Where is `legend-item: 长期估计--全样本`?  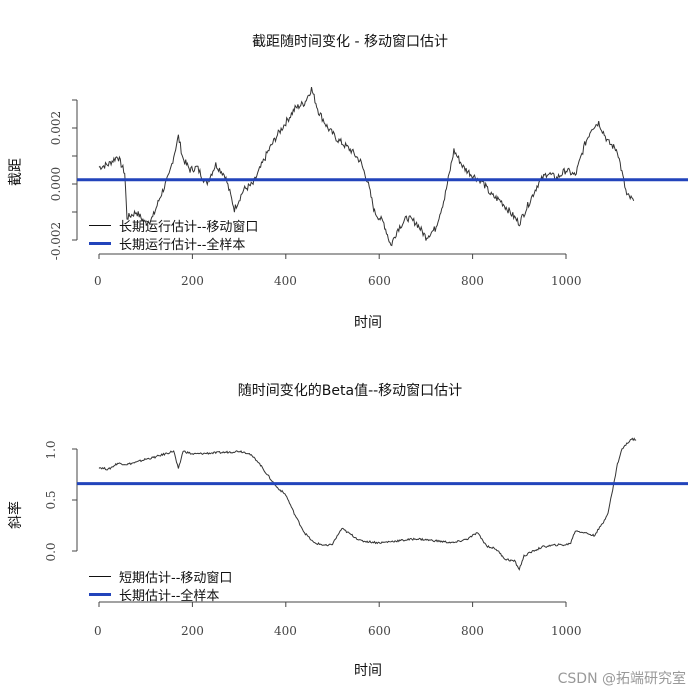
legend-item: 长期估计--全样本 is located at coordinates (160, 594).